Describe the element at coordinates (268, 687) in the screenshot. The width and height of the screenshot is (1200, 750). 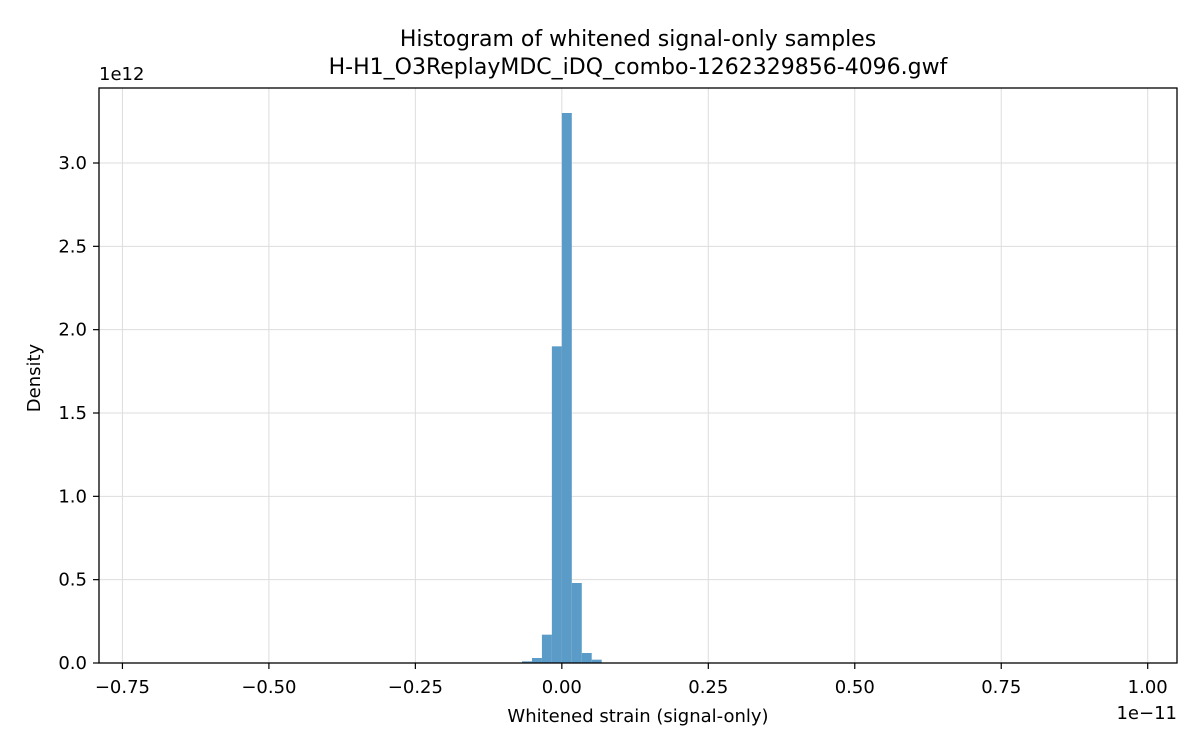
I see `x-tick-label: −0.50` at that location.